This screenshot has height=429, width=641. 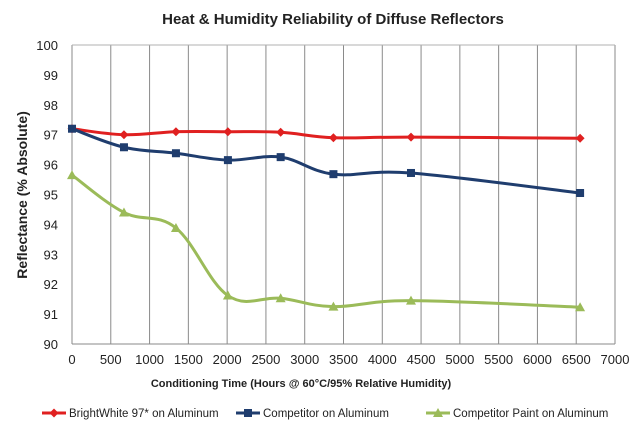 I want to click on y-tick-label: 90, so click(x=51, y=344).